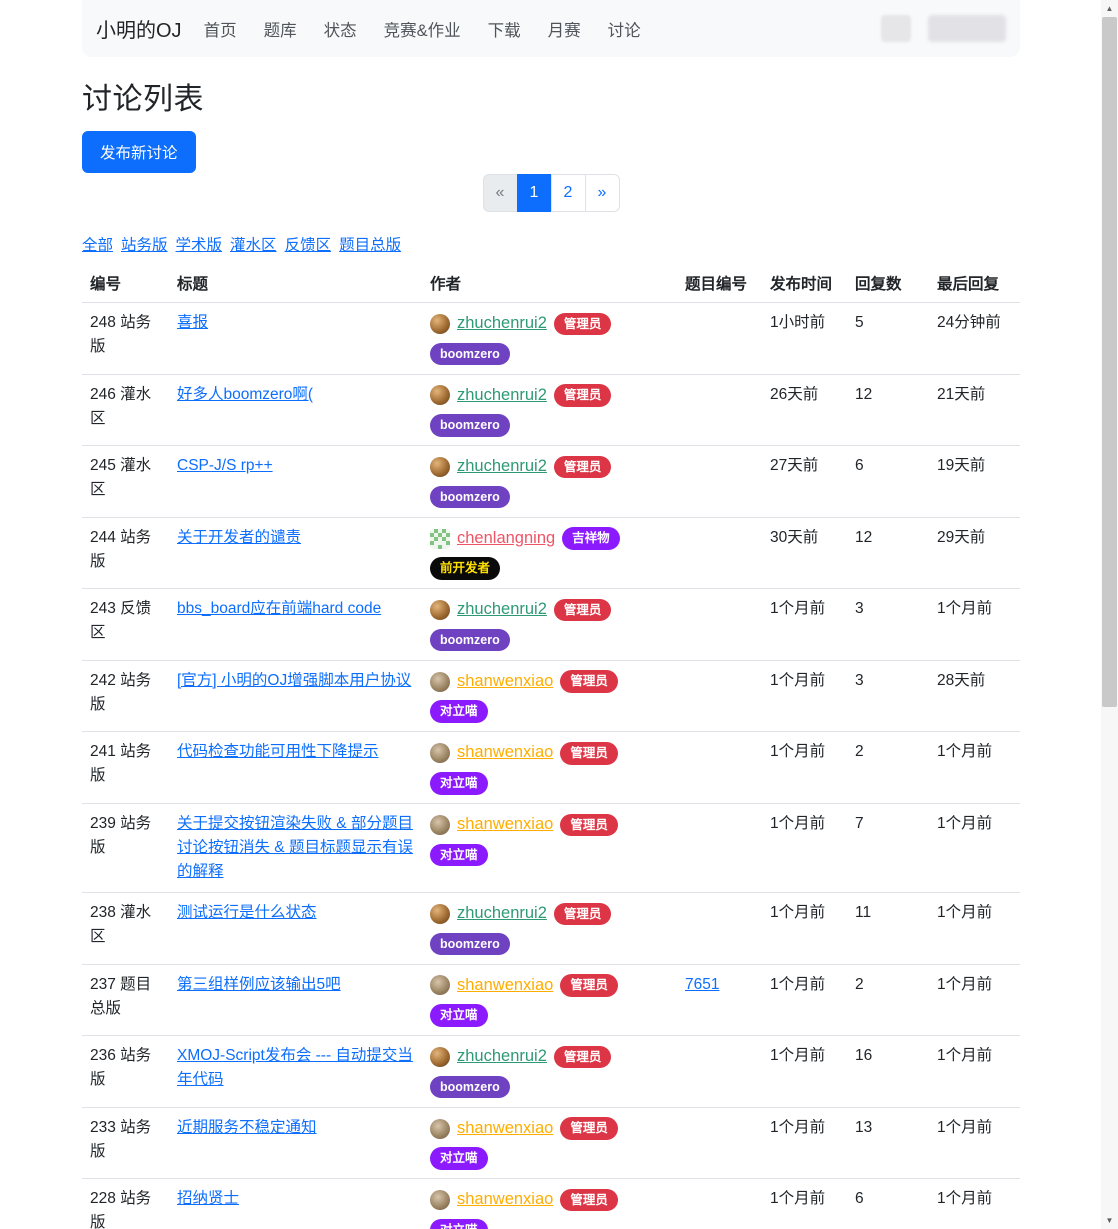  Describe the element at coordinates (602, 193) in the screenshot. I see `pagination-next: »` at that location.